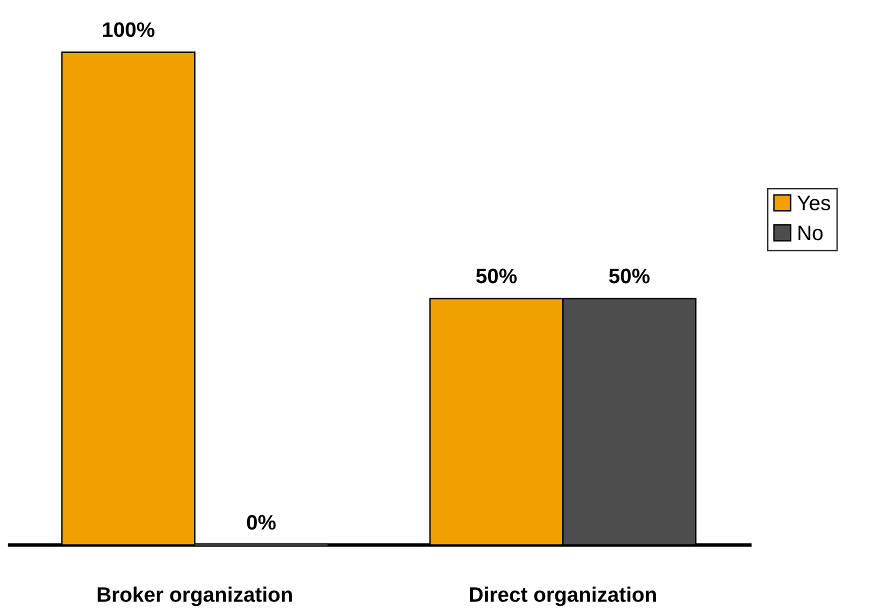  What do you see at coordinates (195, 596) in the screenshot?
I see `x-tick-label: Broker organization` at bounding box center [195, 596].